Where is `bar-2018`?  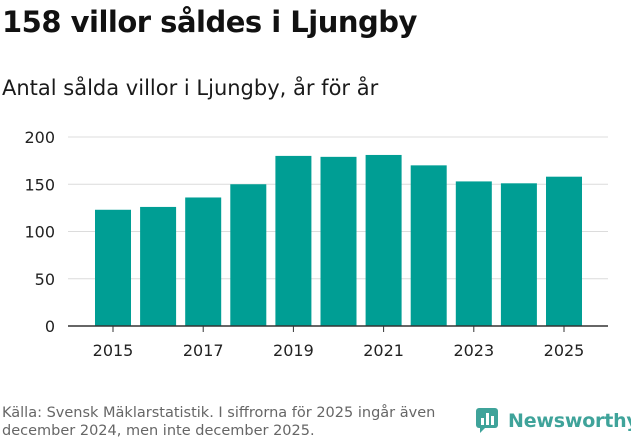 bar-2018 is located at coordinates (248, 255).